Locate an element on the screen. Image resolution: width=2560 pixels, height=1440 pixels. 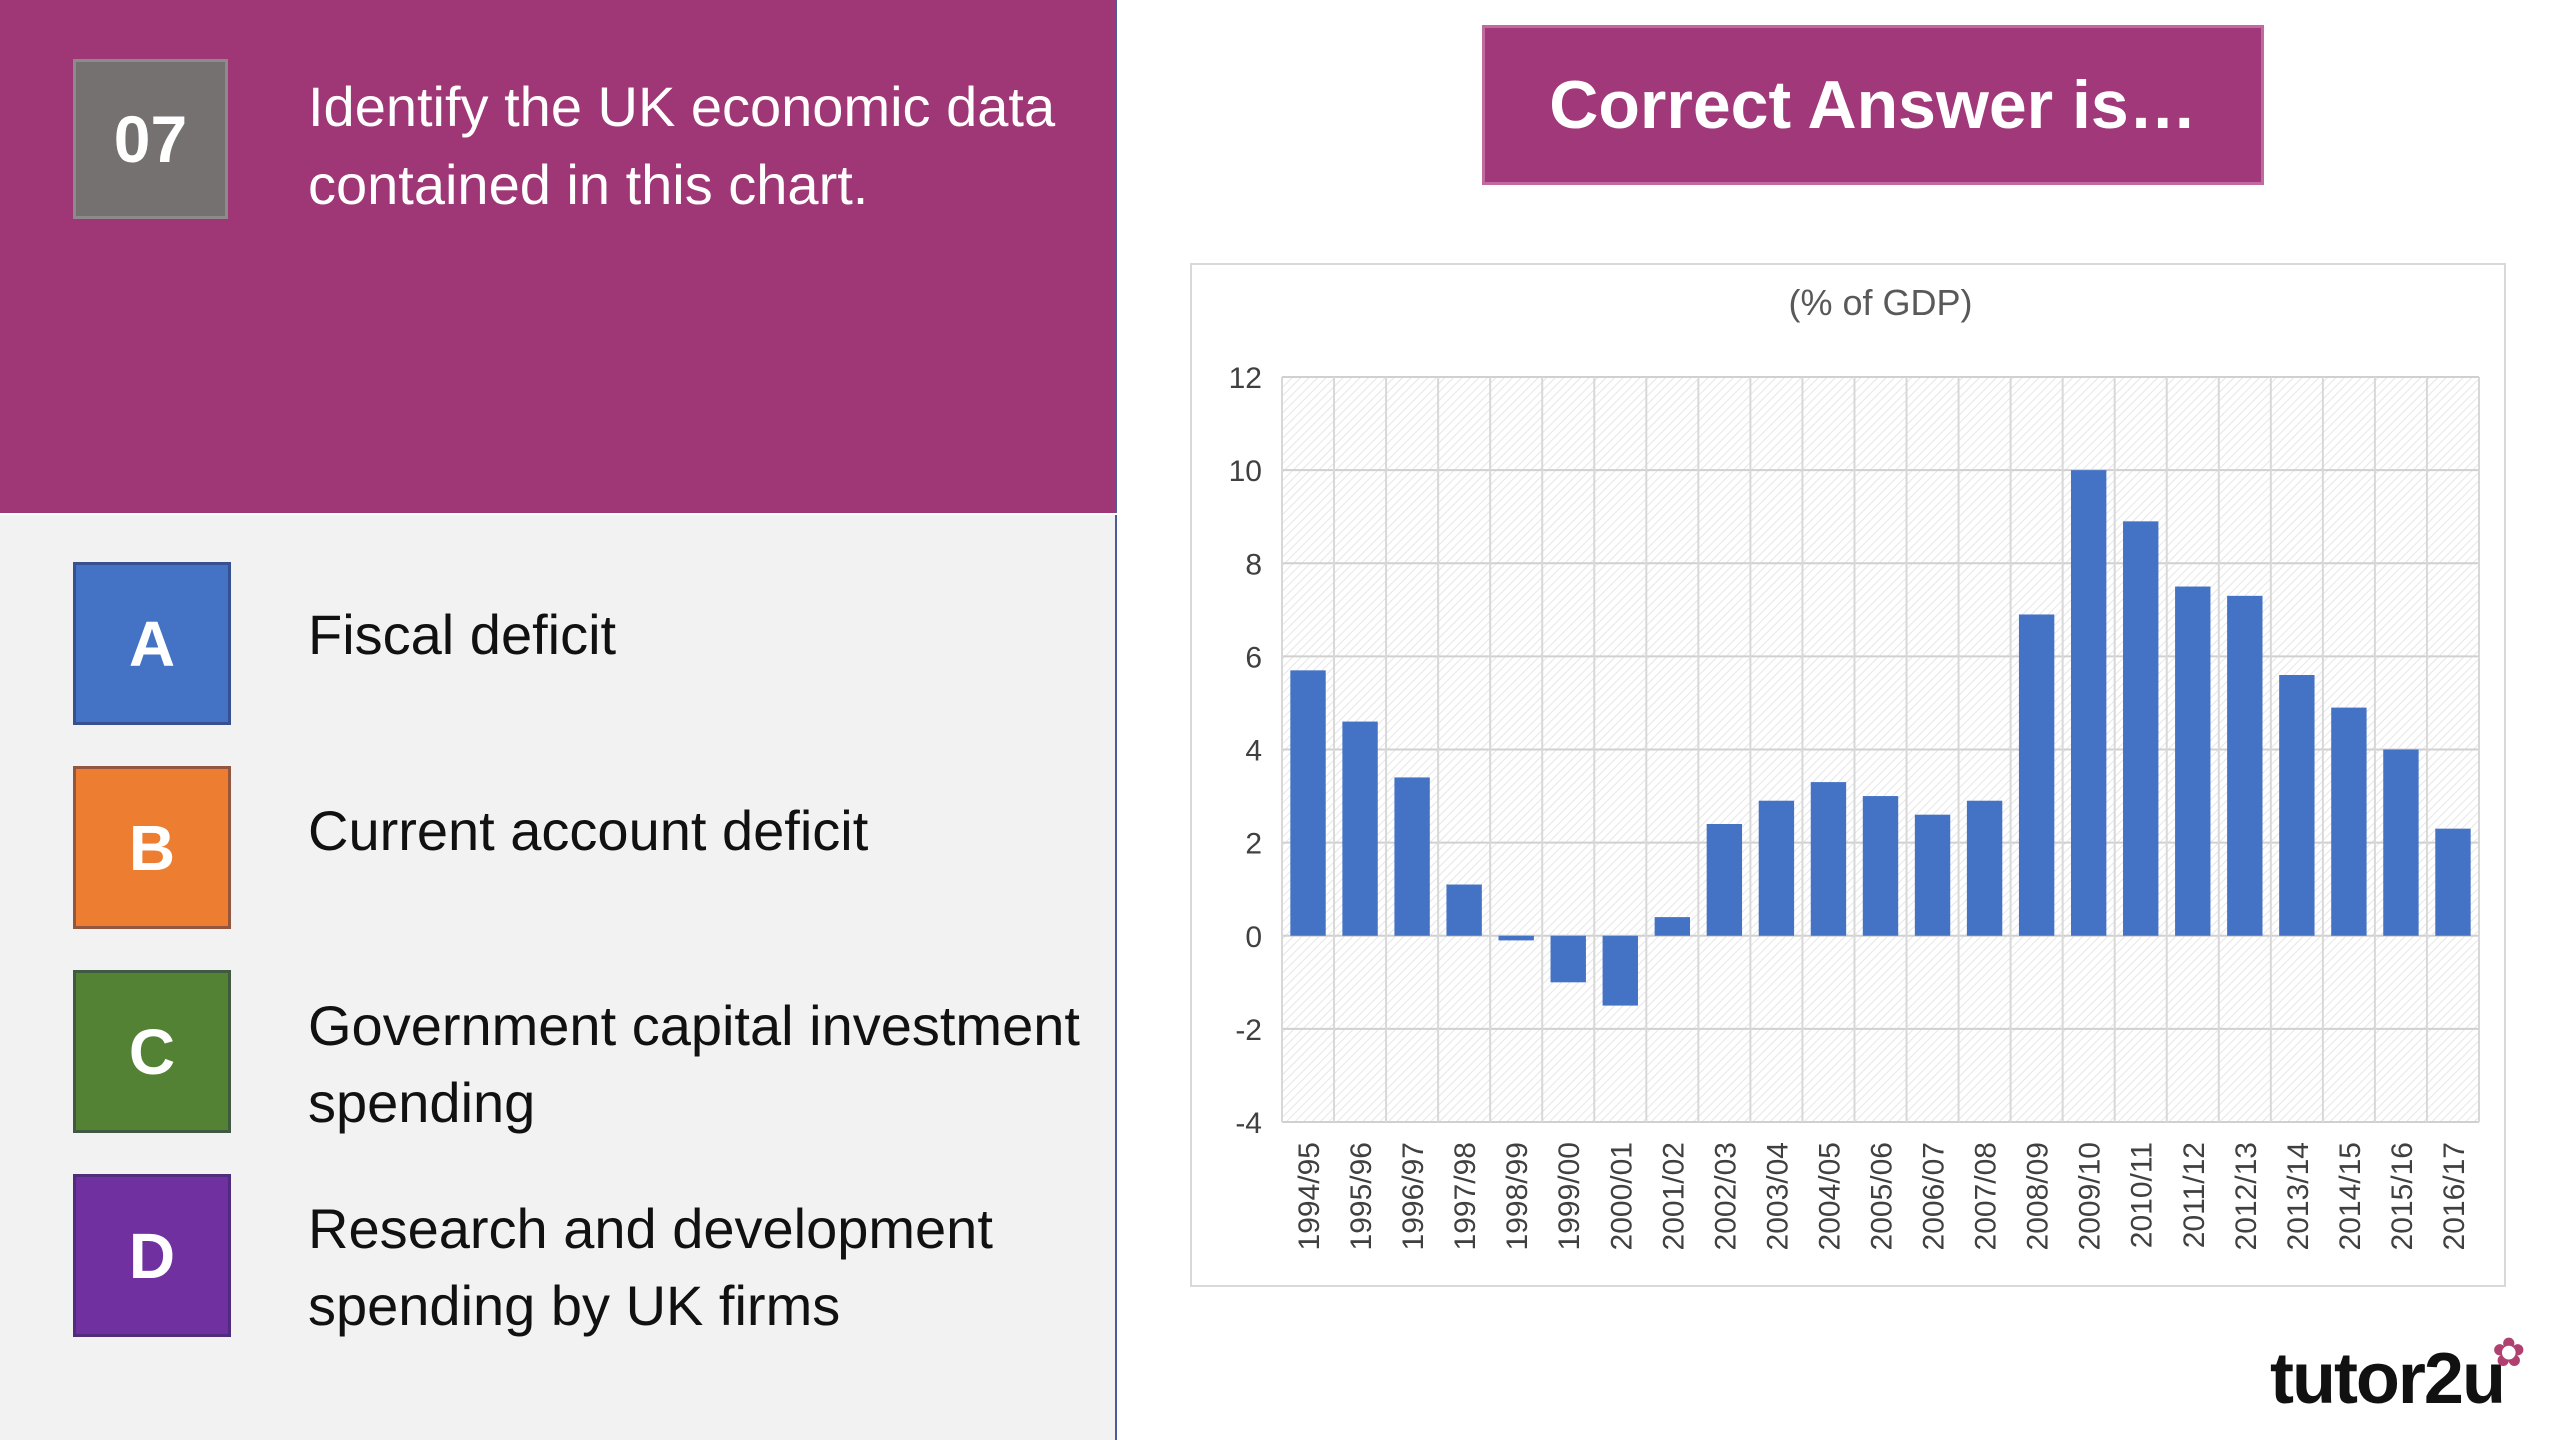
x-tick-label: 2010/11 is located at coordinates (2142, 1195).